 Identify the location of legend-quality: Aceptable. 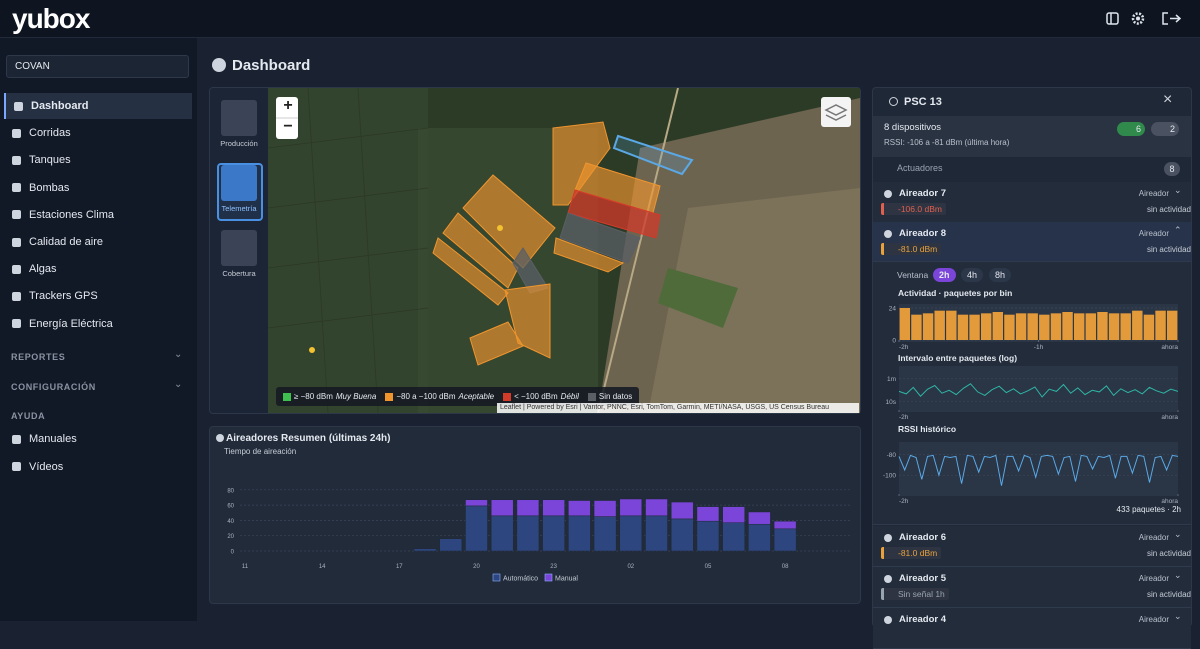
(476, 396).